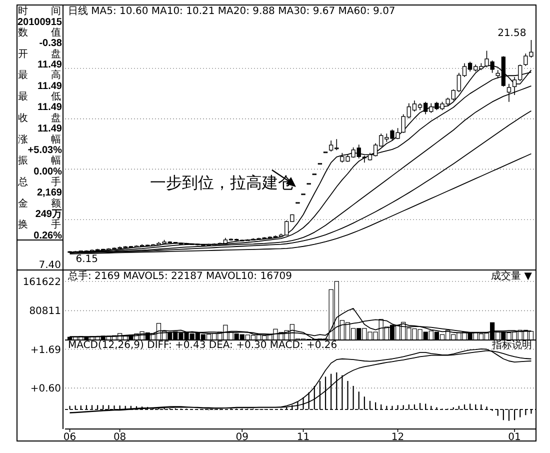 Image resolution: width=550 pixels, height=453 pixels. I want to click on x-tick-label: 12, so click(397, 437).